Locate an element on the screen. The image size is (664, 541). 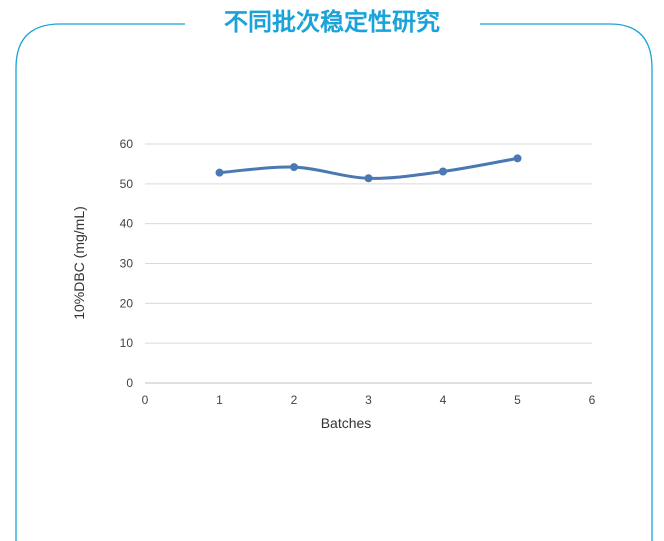
x-tick-label: 0 is located at coordinates (145, 400).